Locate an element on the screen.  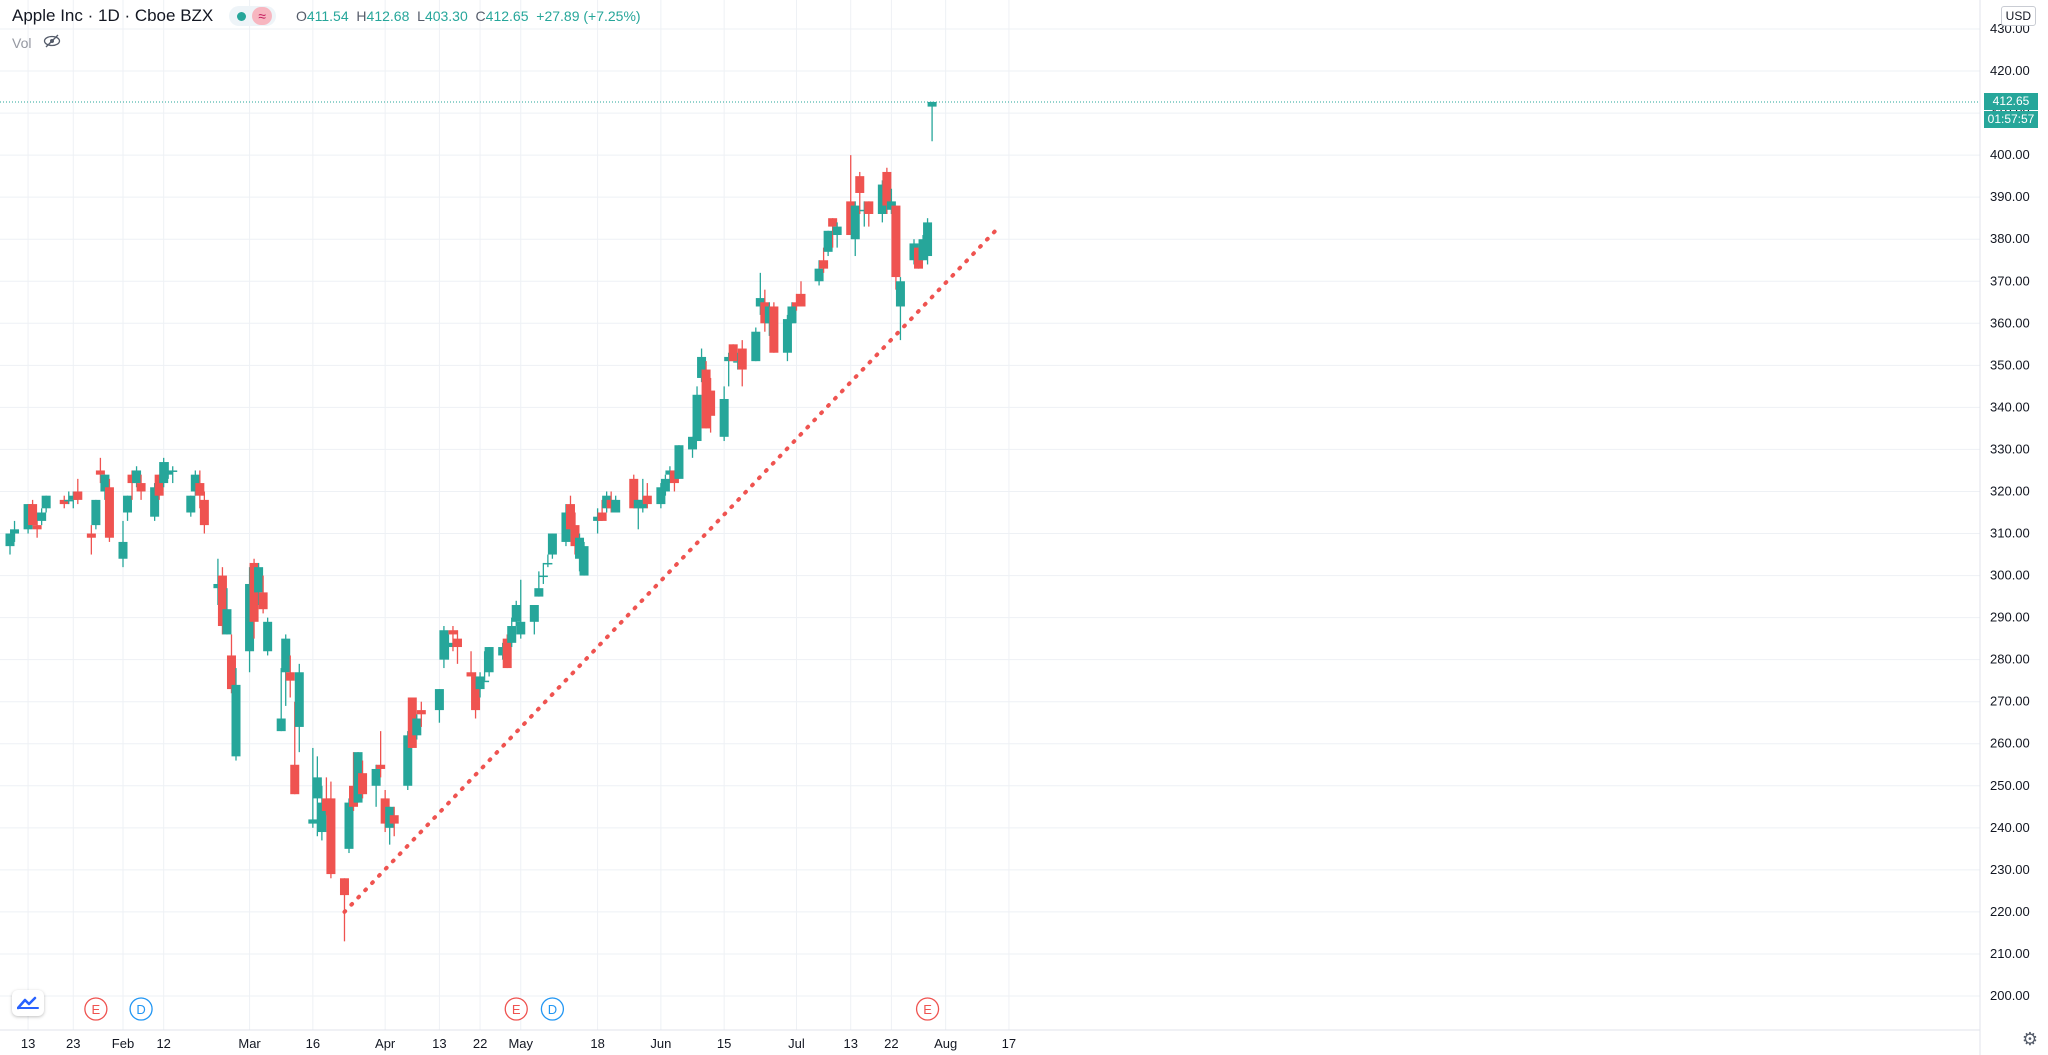
price-tick-label: 340.00 is located at coordinates (2010, 406).